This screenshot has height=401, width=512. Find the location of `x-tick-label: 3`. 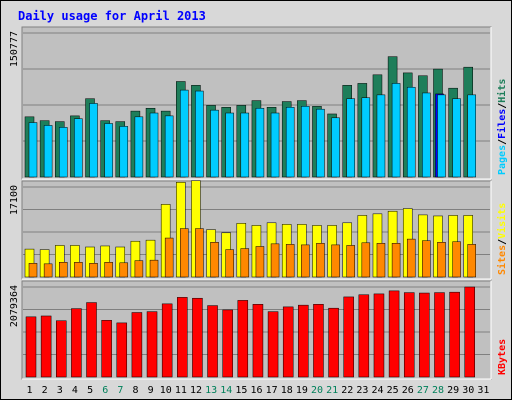

x-tick-label: 3 is located at coordinates (60, 390).